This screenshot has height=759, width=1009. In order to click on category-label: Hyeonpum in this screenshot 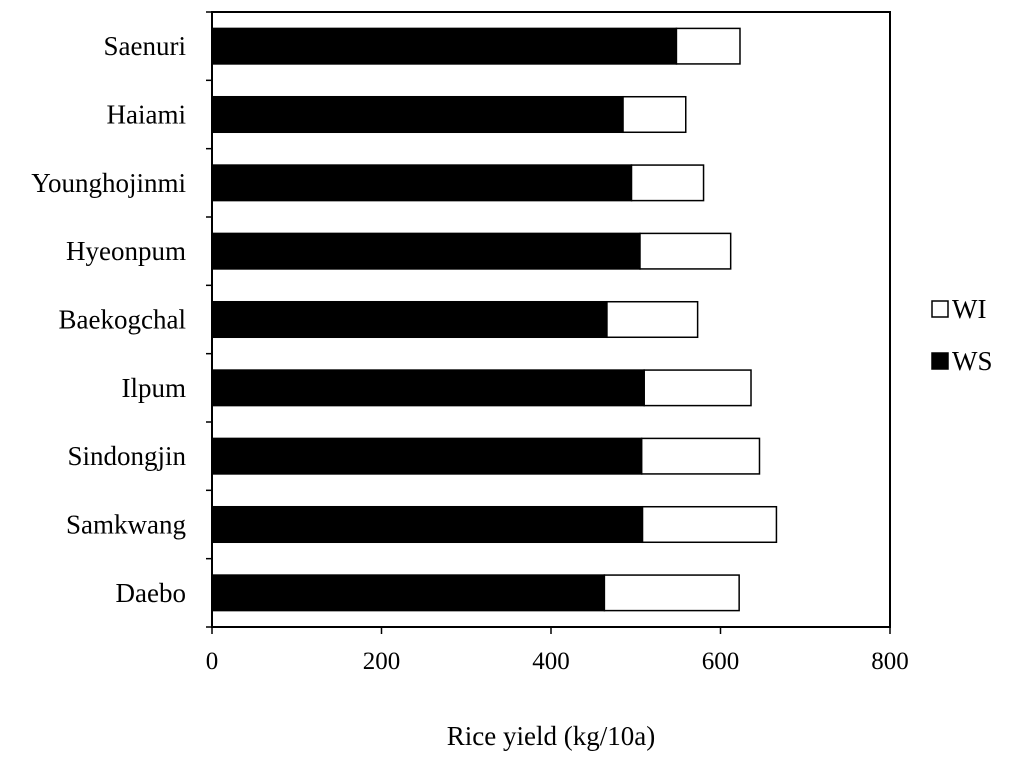, I will do `click(126, 251)`.